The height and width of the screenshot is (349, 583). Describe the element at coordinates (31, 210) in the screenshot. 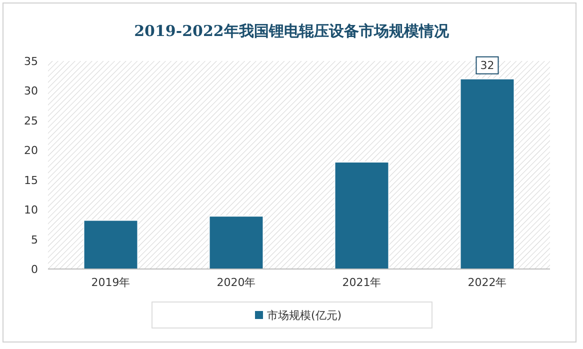

I see `y-tick-label: 10` at that location.